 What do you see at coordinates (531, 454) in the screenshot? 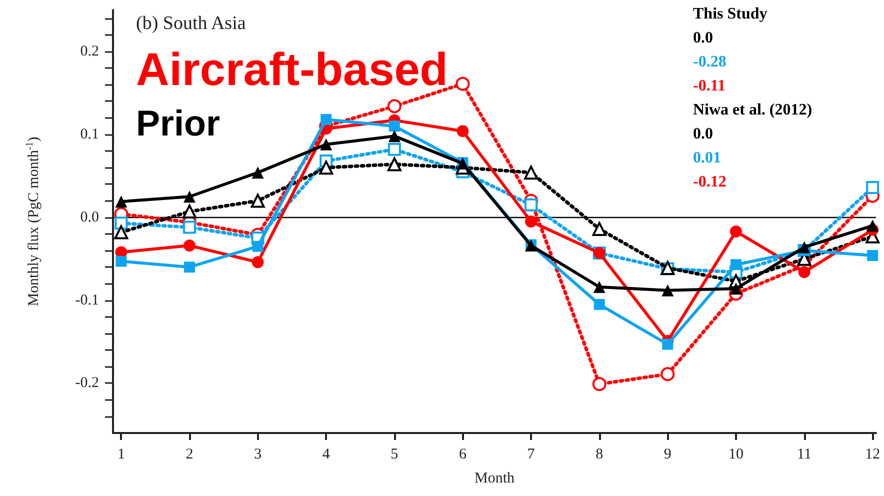
I see `x-tick-label: 7` at bounding box center [531, 454].